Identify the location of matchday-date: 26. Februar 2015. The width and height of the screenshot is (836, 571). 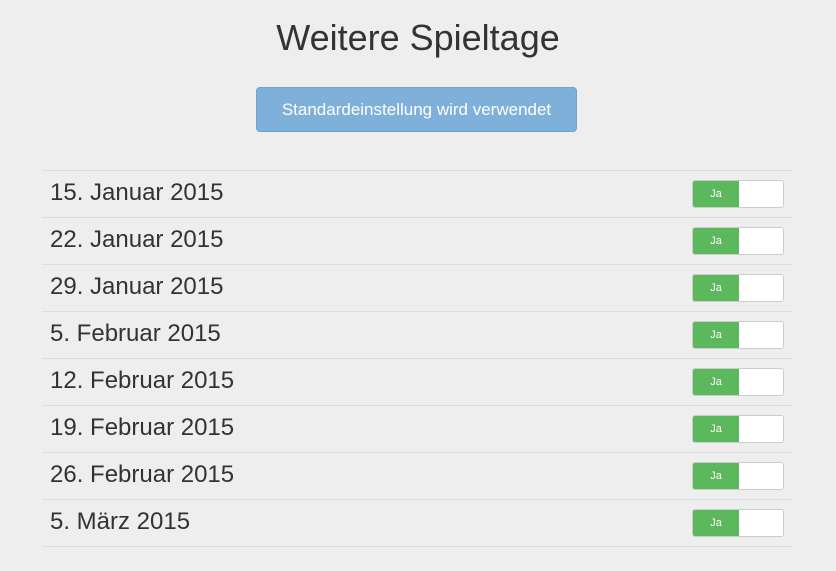
(142, 474).